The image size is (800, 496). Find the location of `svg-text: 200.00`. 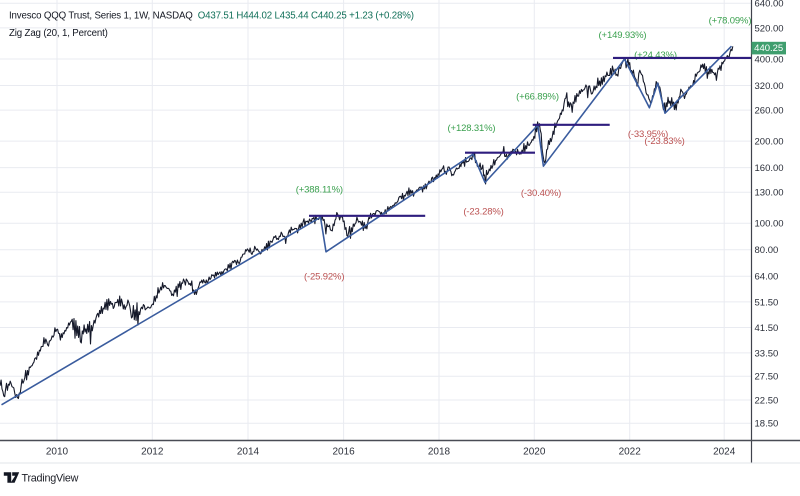

svg-text: 200.00 is located at coordinates (769, 142).